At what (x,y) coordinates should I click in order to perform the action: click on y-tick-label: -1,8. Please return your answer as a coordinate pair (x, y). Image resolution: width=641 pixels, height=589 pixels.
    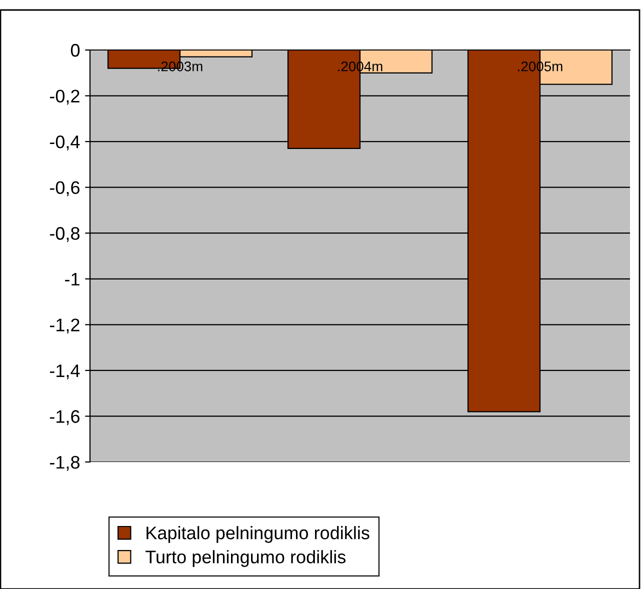
    Looking at the image, I should click on (65, 463).